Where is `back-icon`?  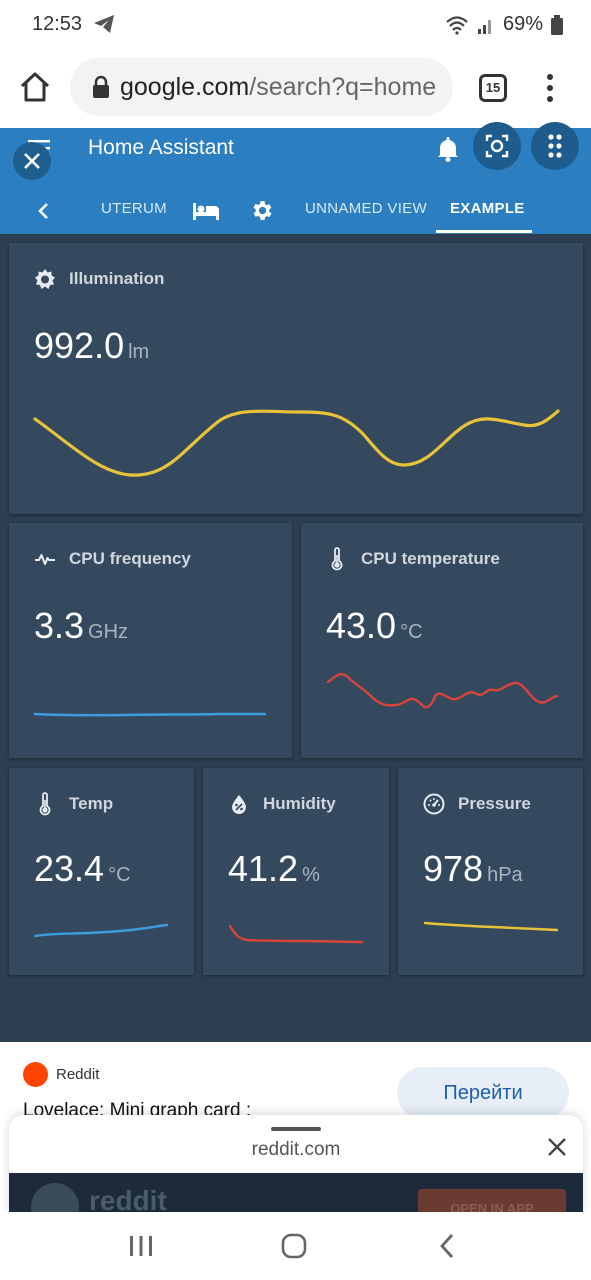
back-icon is located at coordinates (448, 1246).